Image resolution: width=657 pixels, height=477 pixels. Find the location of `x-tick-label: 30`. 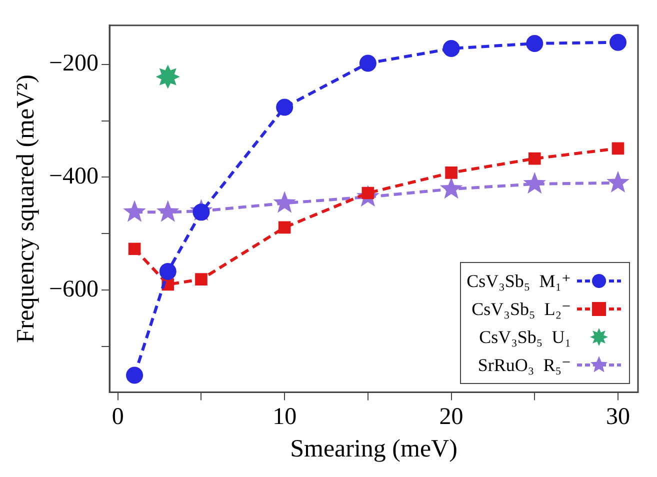

x-tick-label: 30 is located at coordinates (618, 417).